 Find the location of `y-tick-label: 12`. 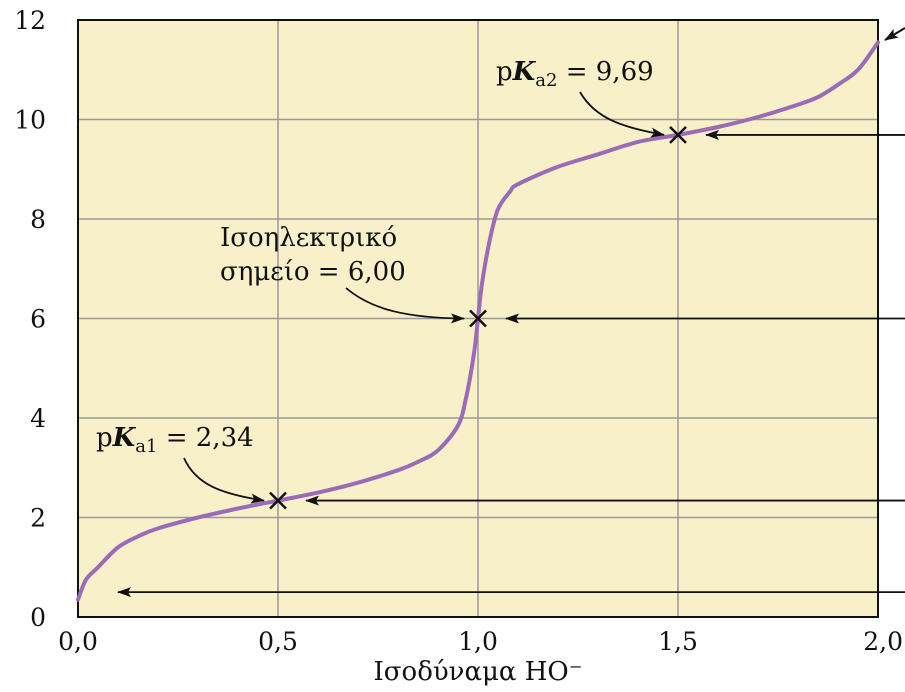

y-tick-label: 12 is located at coordinates (30, 20).